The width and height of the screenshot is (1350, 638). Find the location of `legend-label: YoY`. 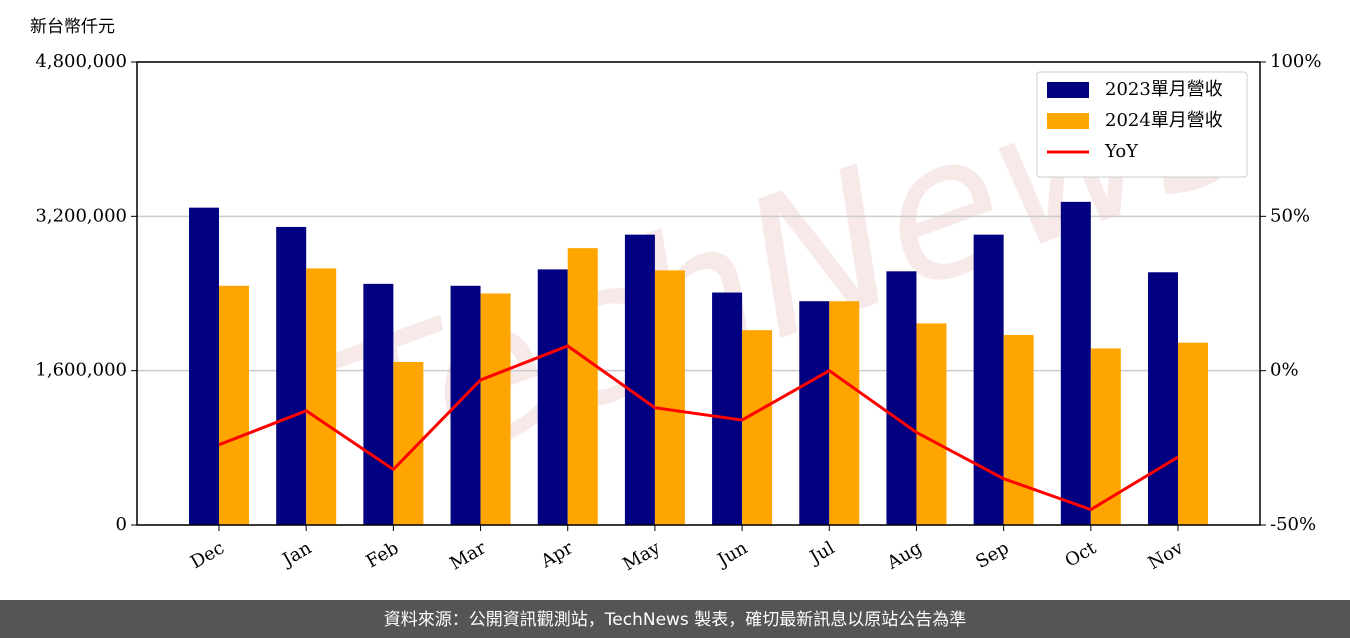

legend-label: YoY is located at coordinates (1121, 151).